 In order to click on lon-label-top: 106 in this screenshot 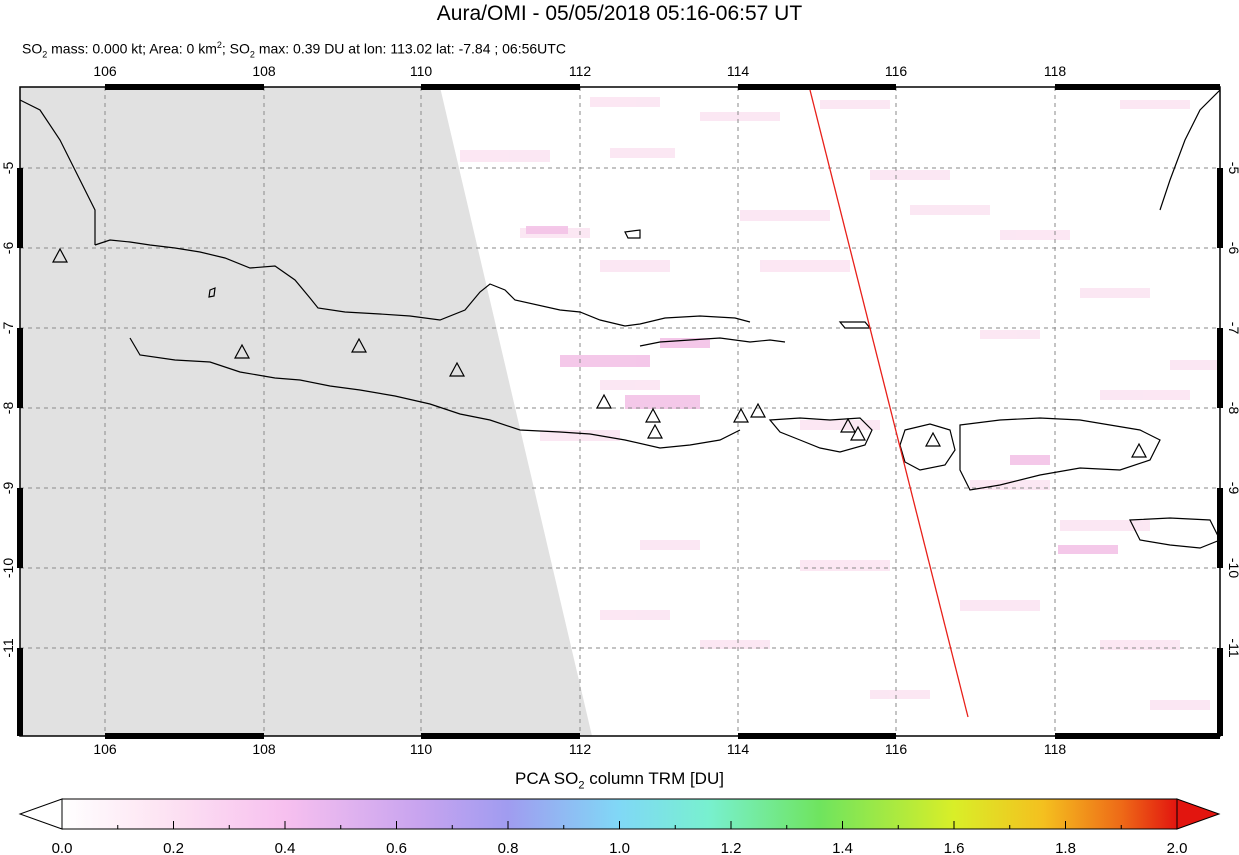, I will do `click(105, 71)`.